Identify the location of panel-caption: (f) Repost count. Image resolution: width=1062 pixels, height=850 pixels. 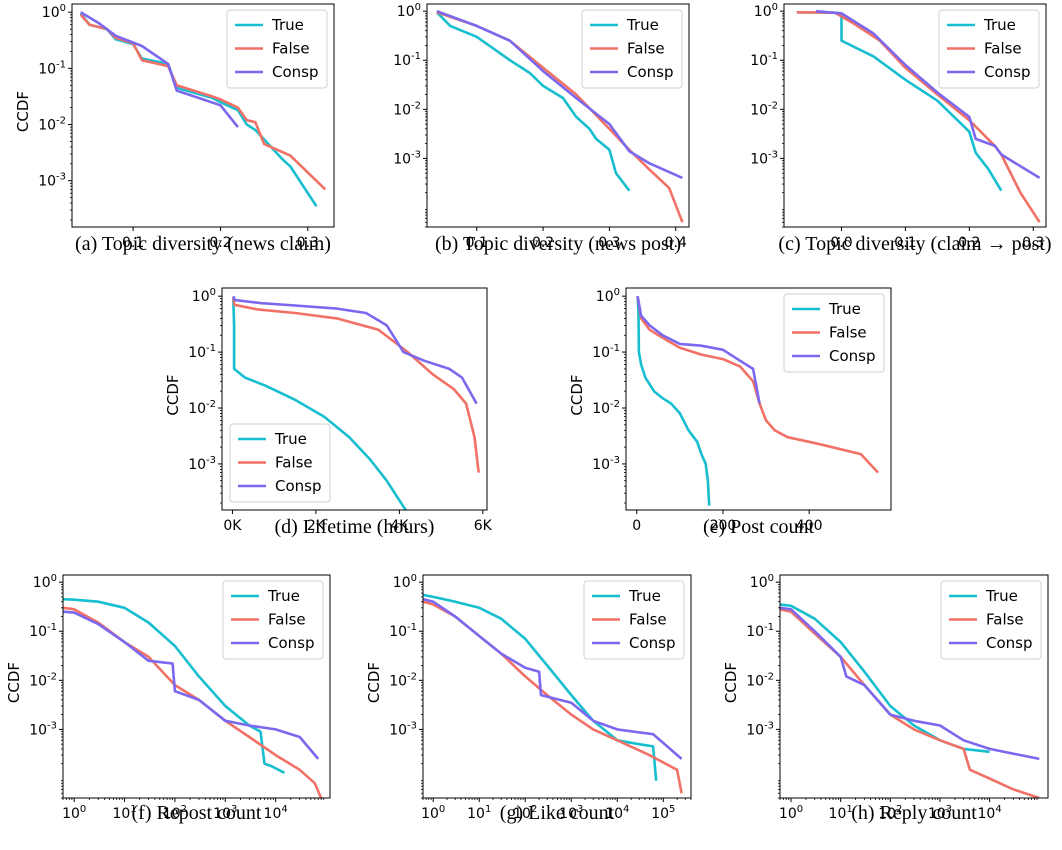
(197, 813).